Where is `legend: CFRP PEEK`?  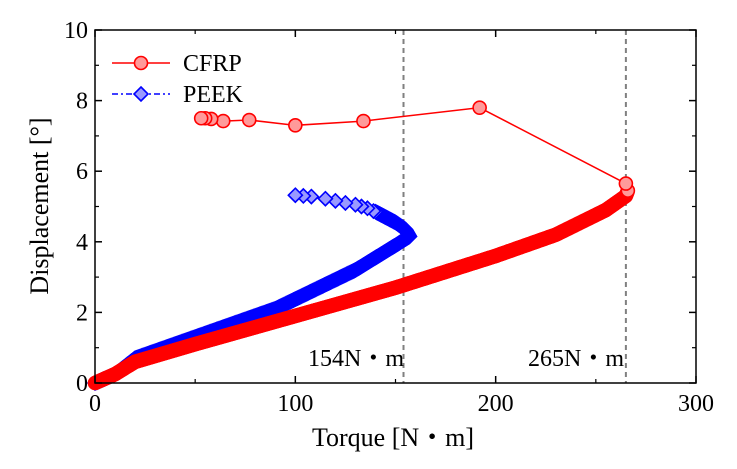
legend: CFRP PEEK is located at coordinates (178, 79).